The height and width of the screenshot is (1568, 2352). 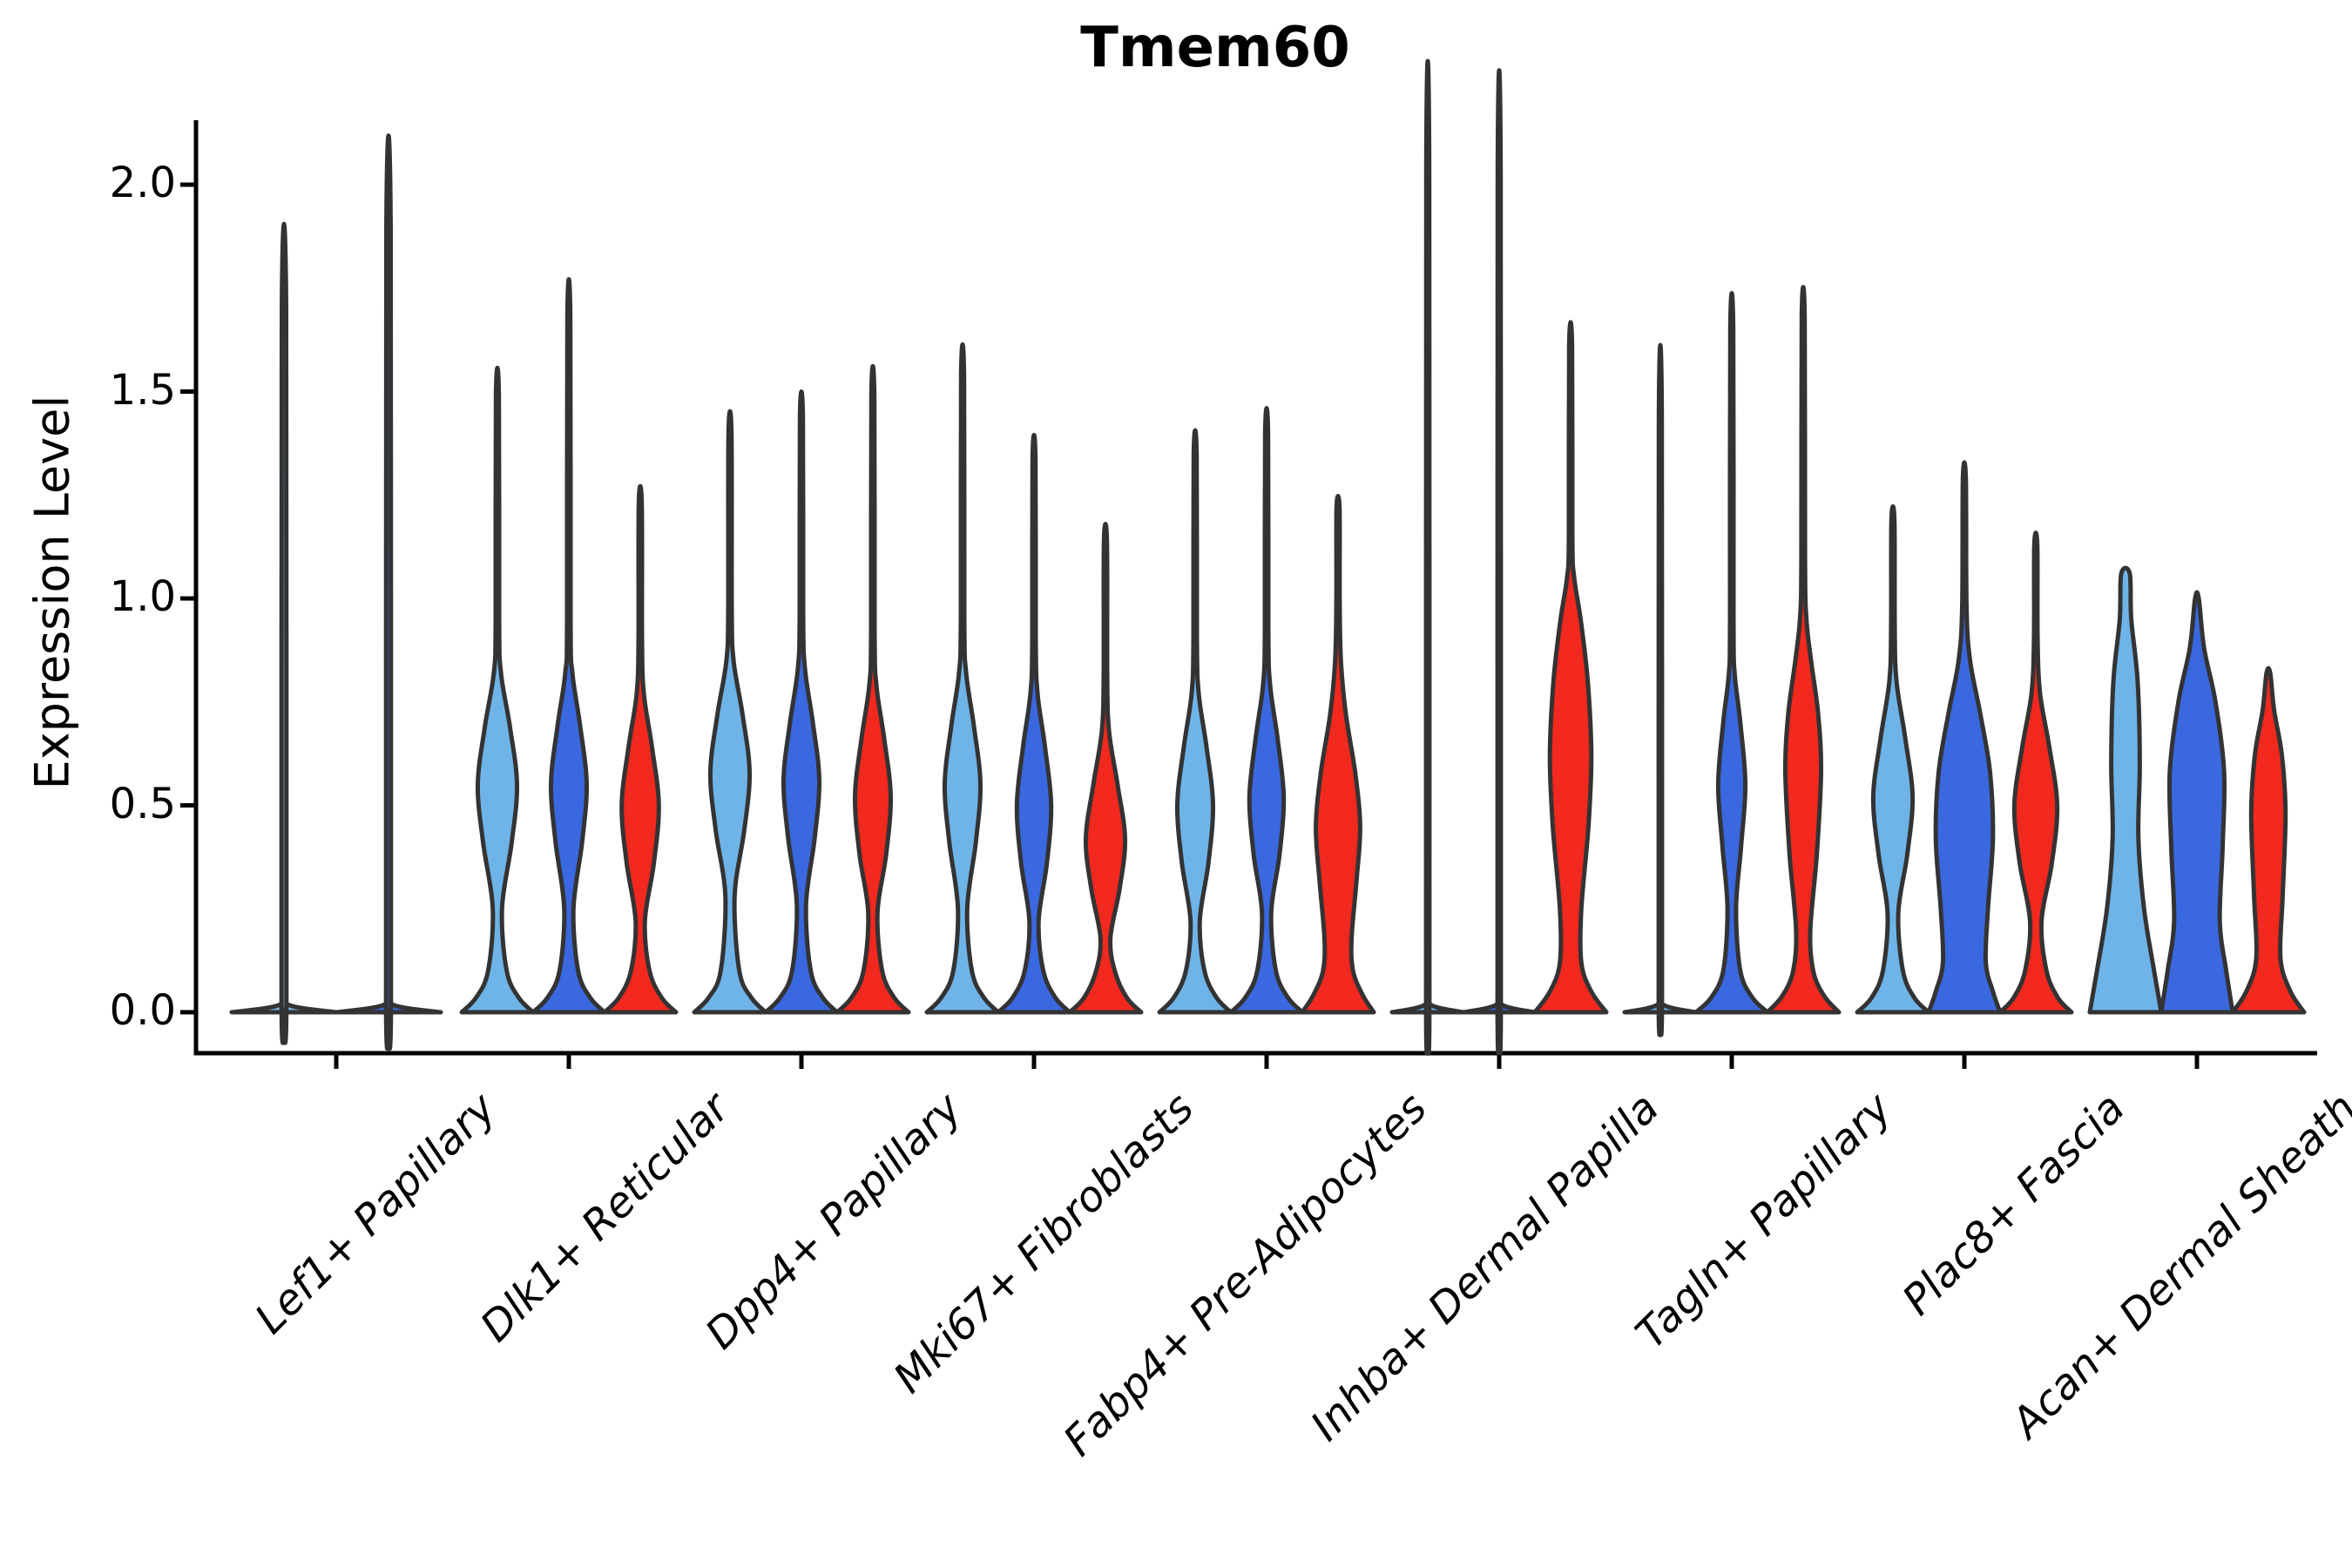 I want to click on y-tick-label: 0.5, so click(x=142, y=803).